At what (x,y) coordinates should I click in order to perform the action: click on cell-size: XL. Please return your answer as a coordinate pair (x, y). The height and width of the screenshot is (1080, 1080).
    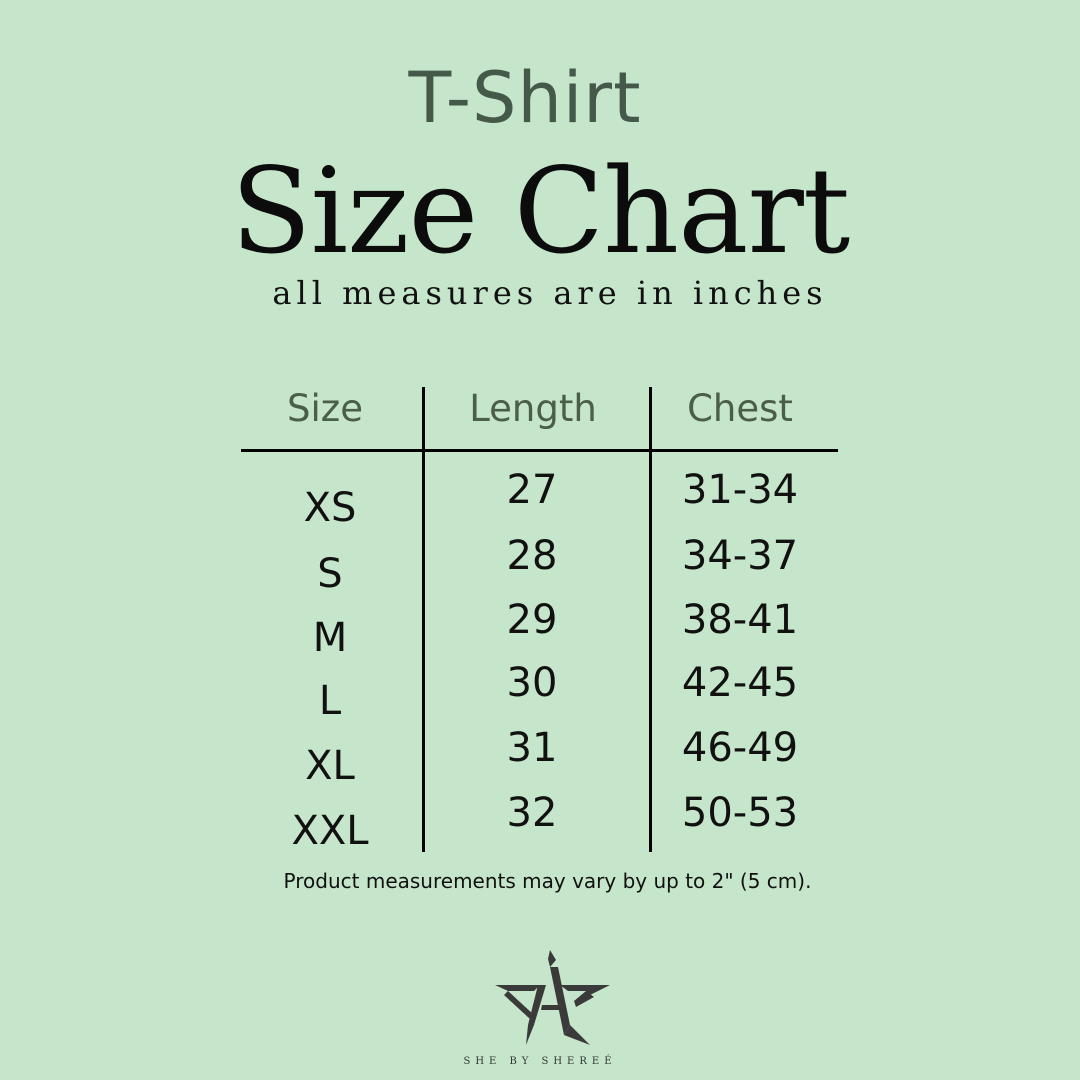
    Looking at the image, I should click on (330, 766).